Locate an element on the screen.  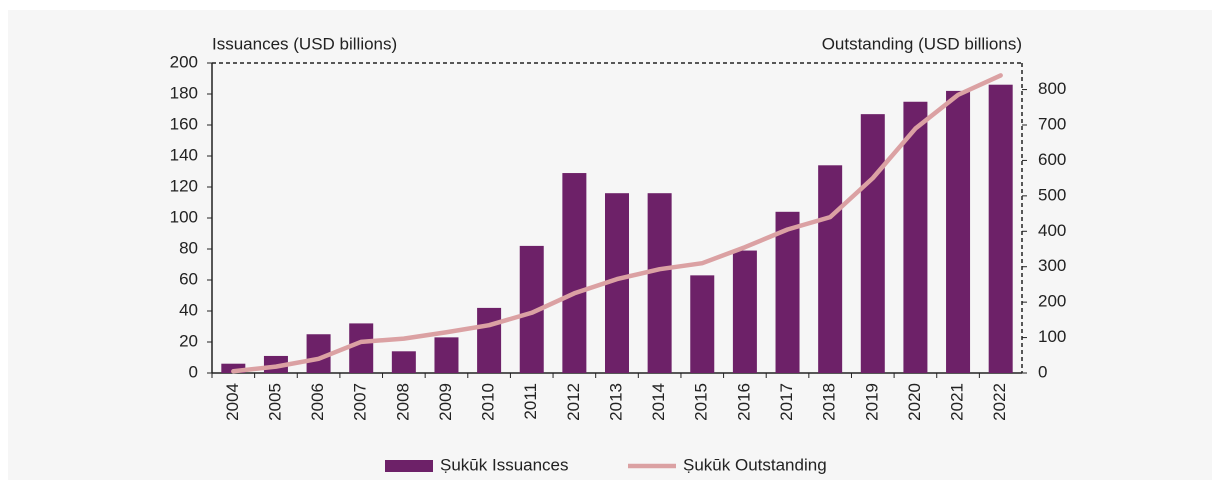
y-tick-label: 200 is located at coordinates (184, 61).